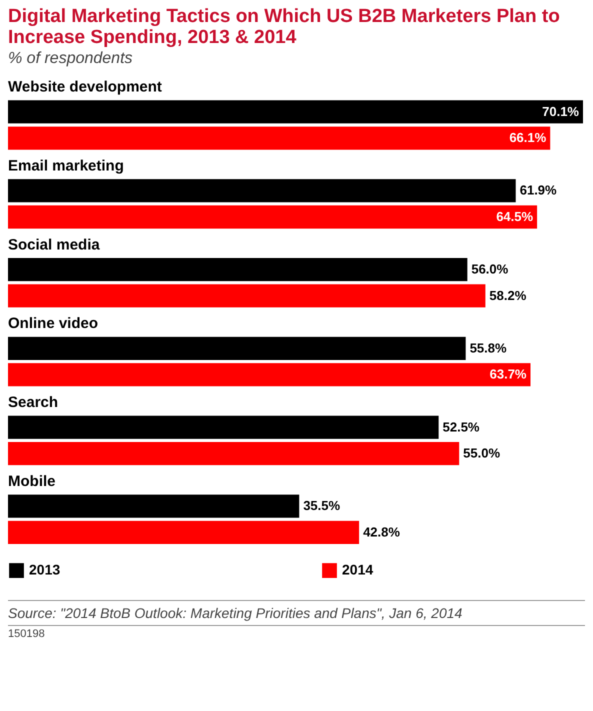 The image size is (593, 711). What do you see at coordinates (321, 506) in the screenshot?
I see `data-label: 35.5%` at bounding box center [321, 506].